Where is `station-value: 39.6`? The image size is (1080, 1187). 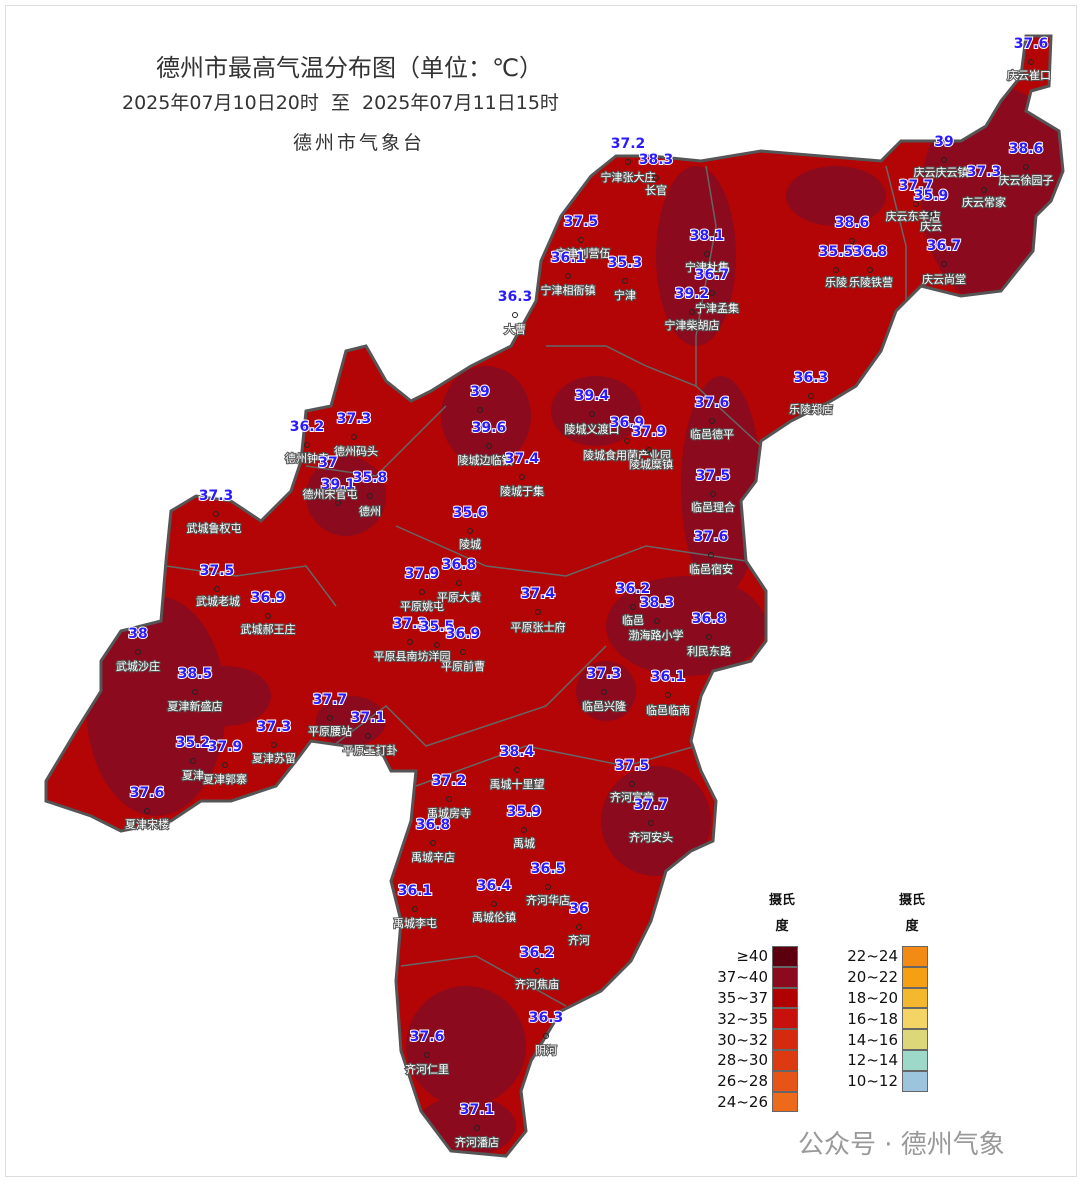 station-value: 39.6 is located at coordinates (489, 428).